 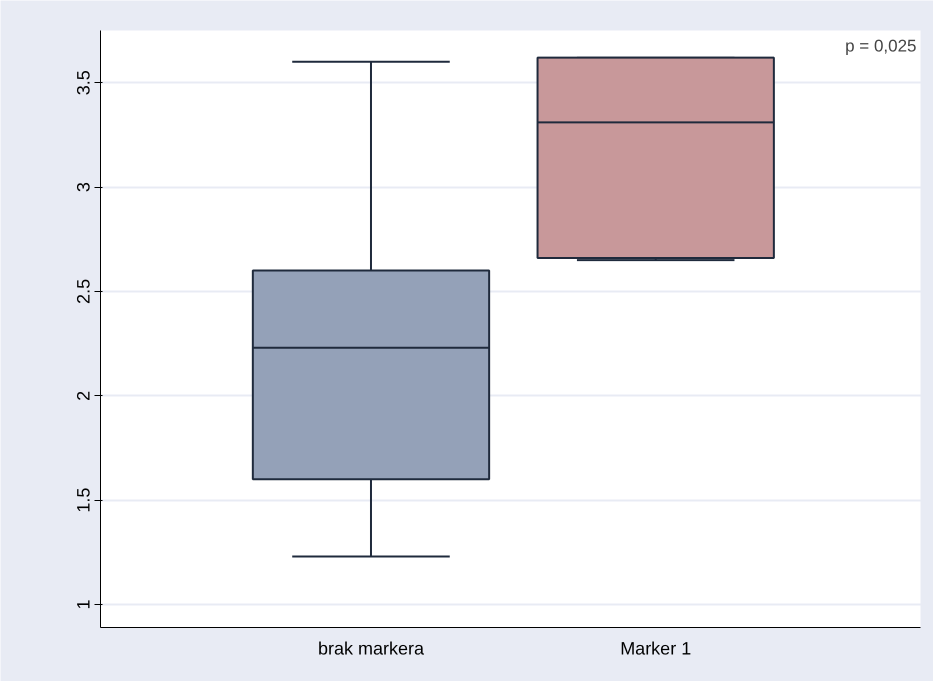 I want to click on x-tick-label: brak markera, so click(x=371, y=648).